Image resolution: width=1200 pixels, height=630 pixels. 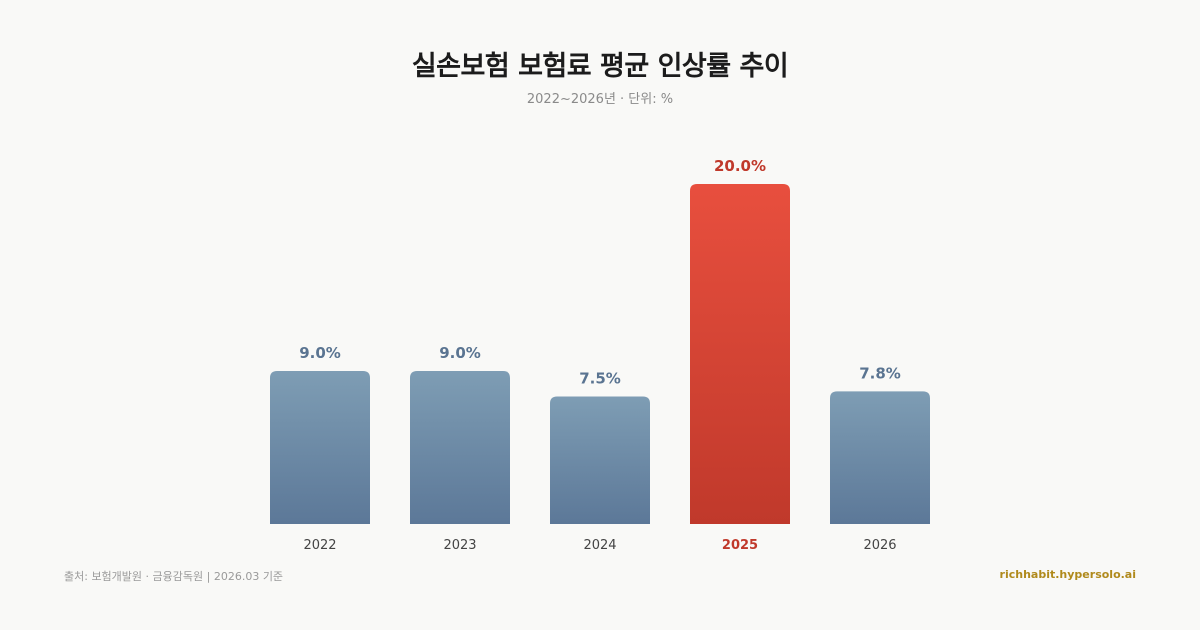 What do you see at coordinates (740, 354) in the screenshot?
I see `bar-2025` at bounding box center [740, 354].